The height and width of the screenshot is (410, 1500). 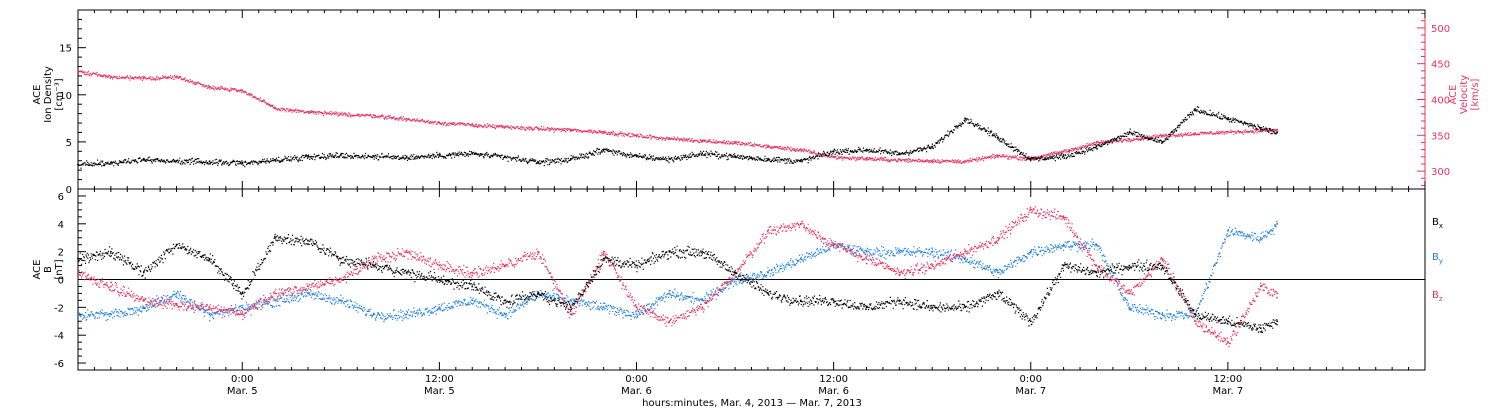 What do you see at coordinates (1453, 95) in the screenshot?
I see `velocity-axis-title-line: ACE` at bounding box center [1453, 95].